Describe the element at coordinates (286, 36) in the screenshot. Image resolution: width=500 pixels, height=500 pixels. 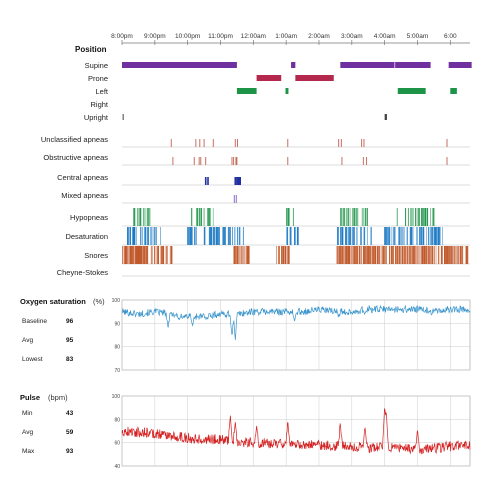
I see `time-tick-label: 1:00am` at that location.